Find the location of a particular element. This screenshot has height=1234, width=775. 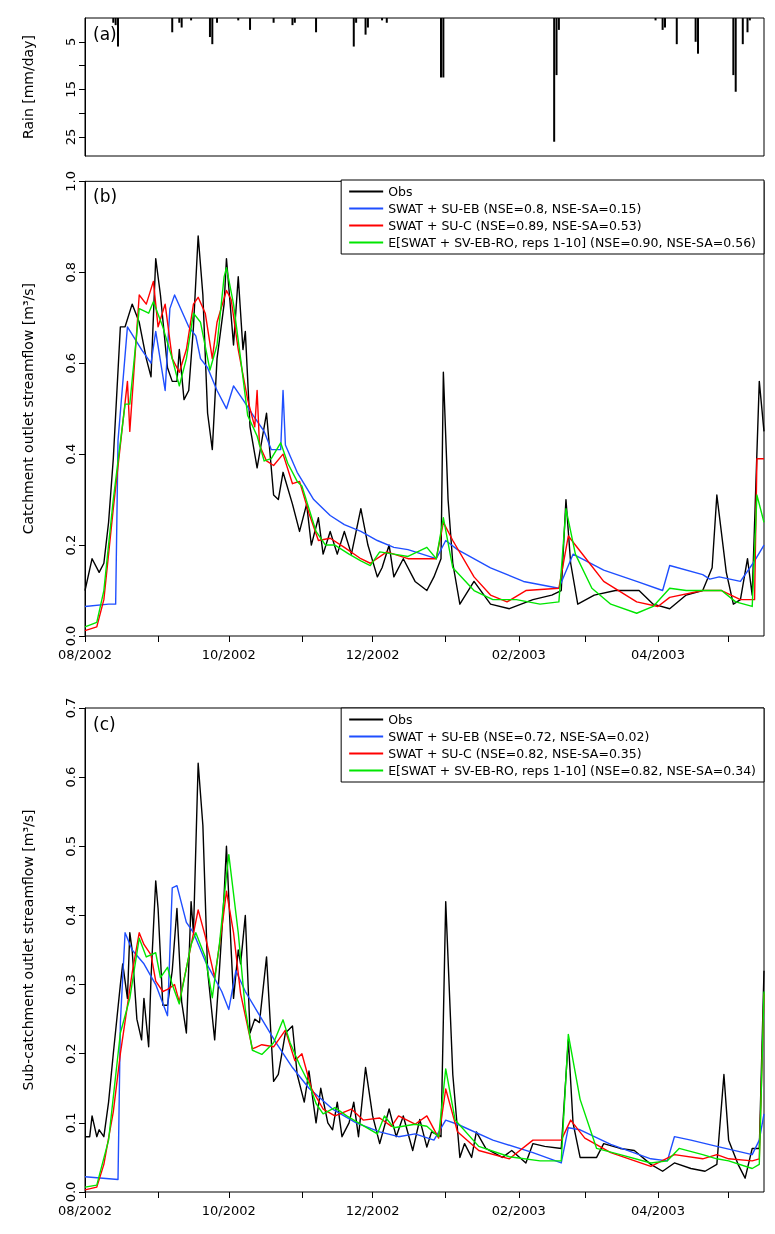

y-tick-label: 0.3 is located at coordinates (70, 984).